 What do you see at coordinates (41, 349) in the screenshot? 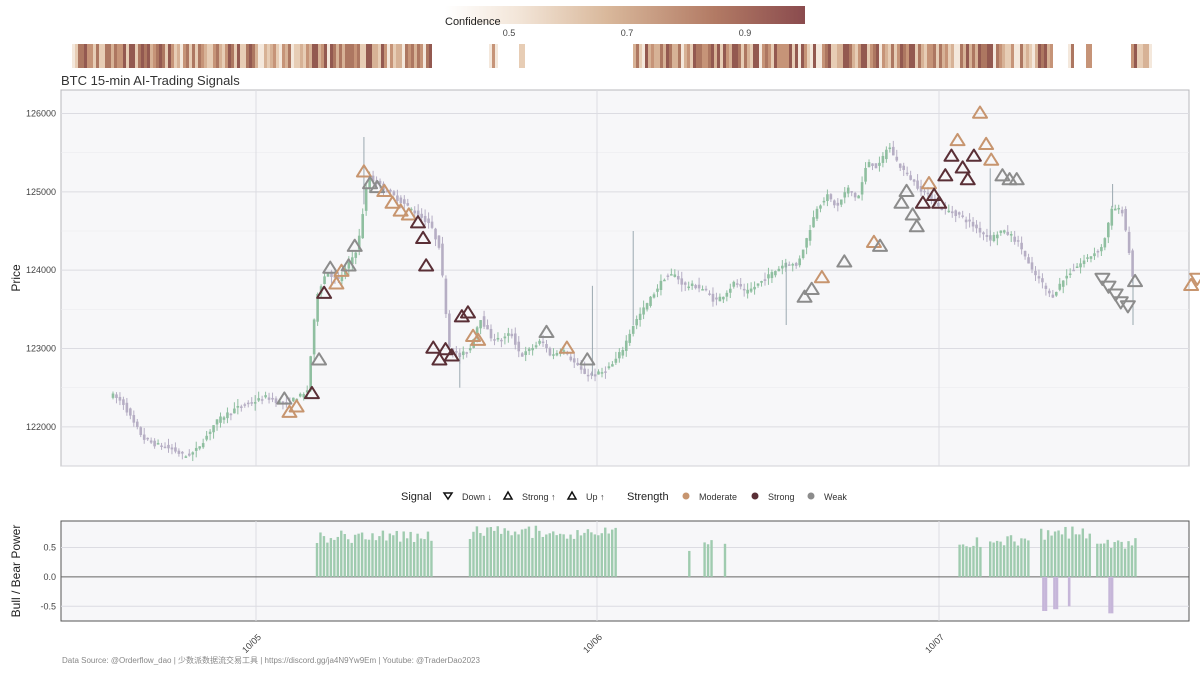
I see `y-tick-label-1: 123000` at bounding box center [41, 349].